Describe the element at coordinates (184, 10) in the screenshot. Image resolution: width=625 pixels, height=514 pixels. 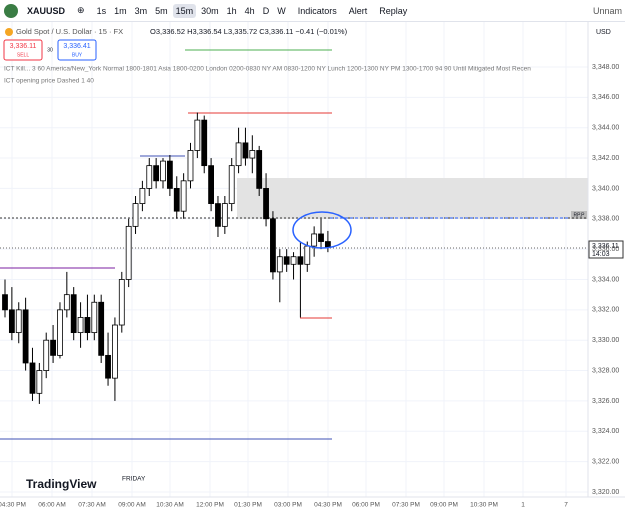
I see `interval: 15m` at that location.